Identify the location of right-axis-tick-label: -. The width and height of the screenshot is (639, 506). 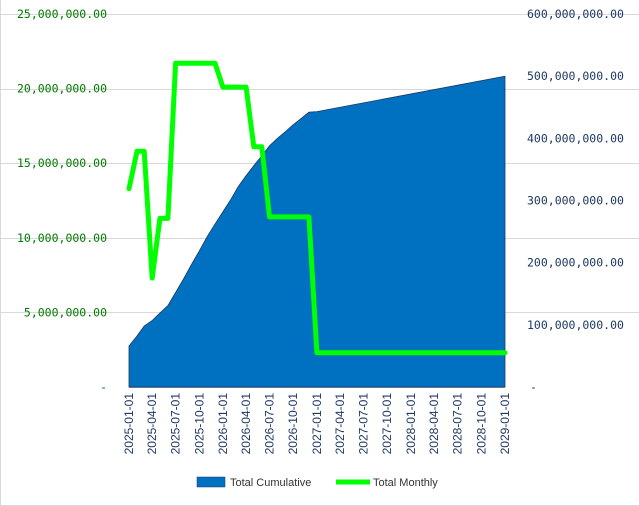
(533, 387).